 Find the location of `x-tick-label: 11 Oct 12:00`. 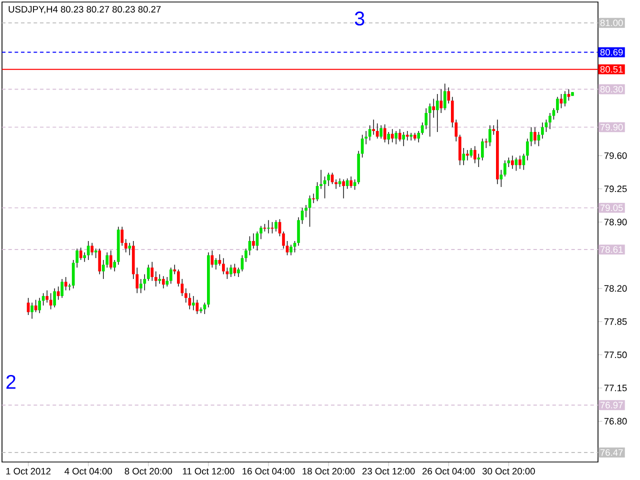

x-tick-label: 11 Oct 12:00 is located at coordinates (208, 471).